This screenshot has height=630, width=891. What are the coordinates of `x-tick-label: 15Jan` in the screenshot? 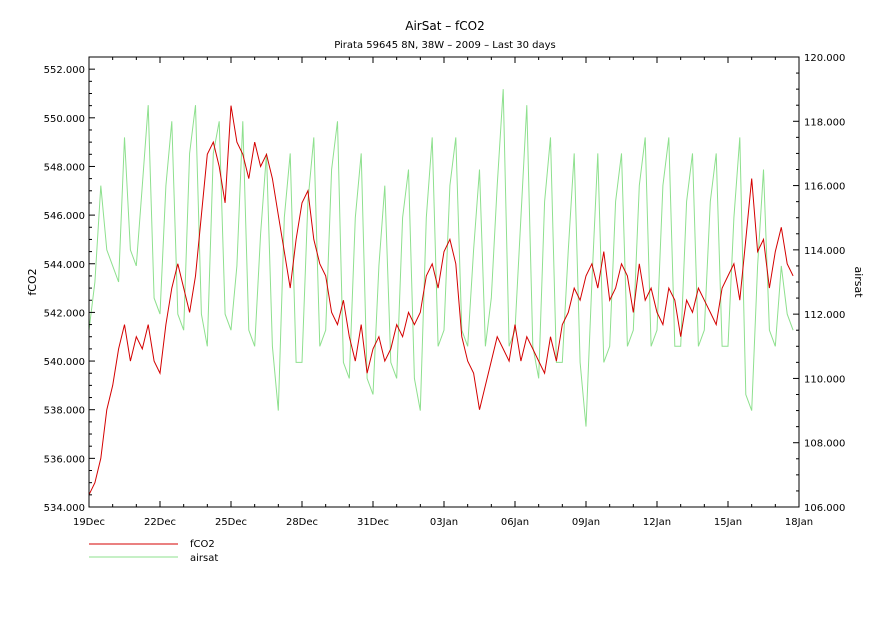 It's located at (728, 522).